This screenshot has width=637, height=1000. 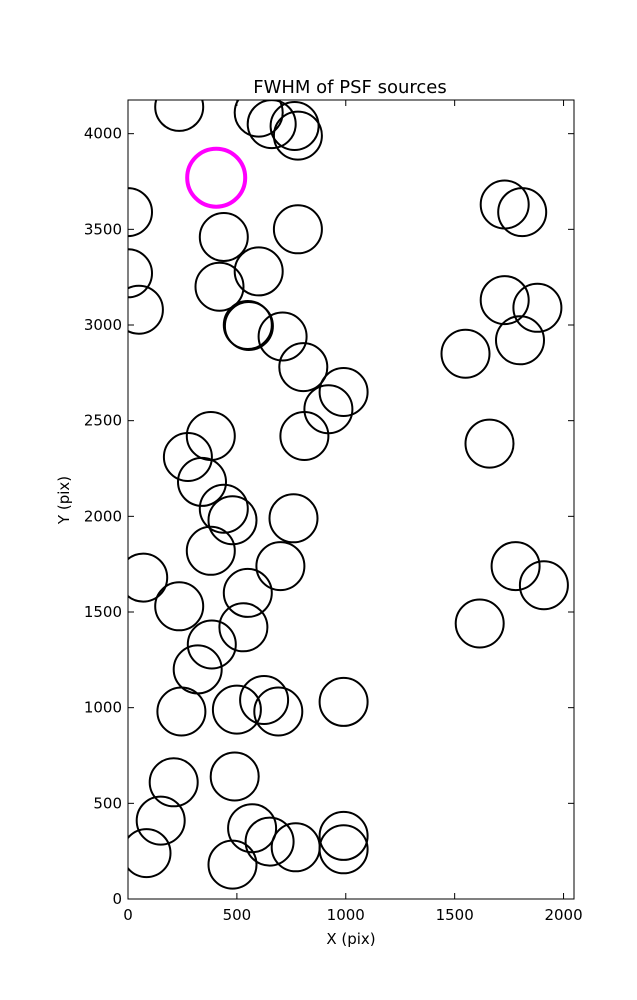 I want to click on x-tick-label: 2000, so click(x=563, y=915).